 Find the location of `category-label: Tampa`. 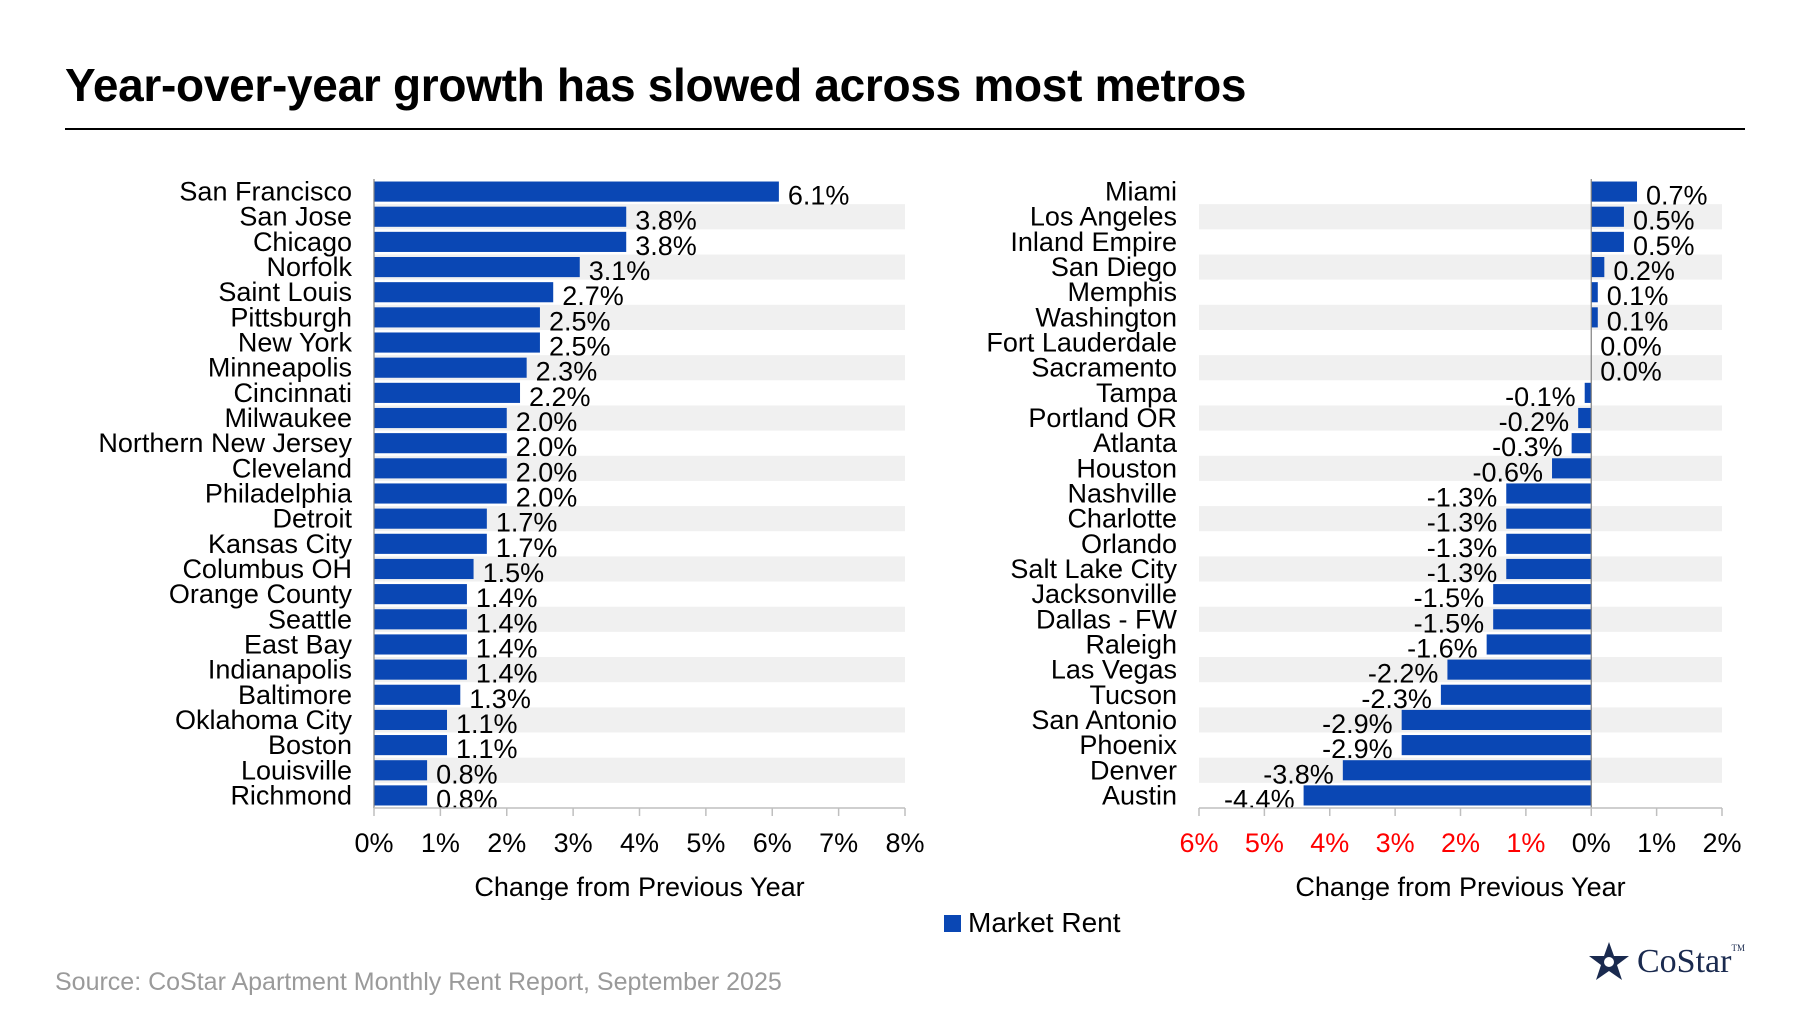

category-label: Tampa is located at coordinates (1137, 393).